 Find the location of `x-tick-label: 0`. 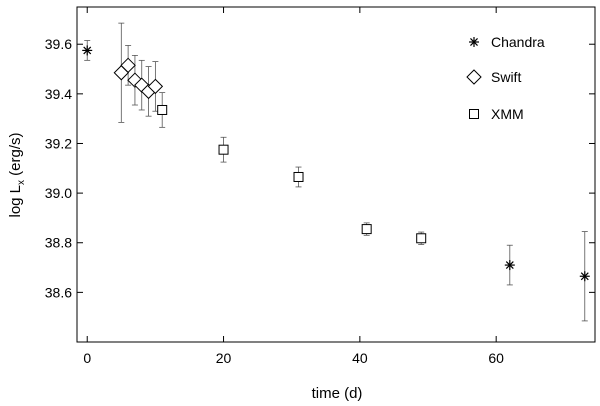

x-tick-label: 0 is located at coordinates (87, 358).